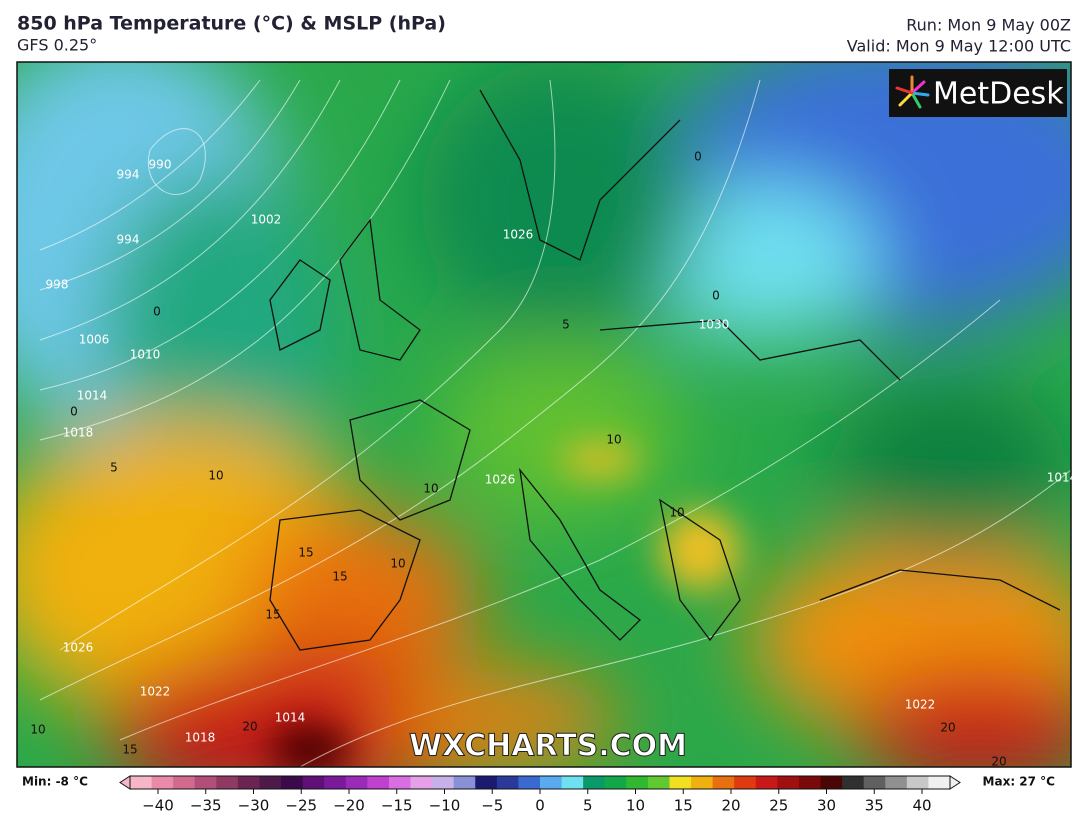 Image resolution: width=1088 pixels, height=833 pixels. Describe the element at coordinates (1019, 782) in the screenshot. I see `max-label: Max: 27 °C` at that location.